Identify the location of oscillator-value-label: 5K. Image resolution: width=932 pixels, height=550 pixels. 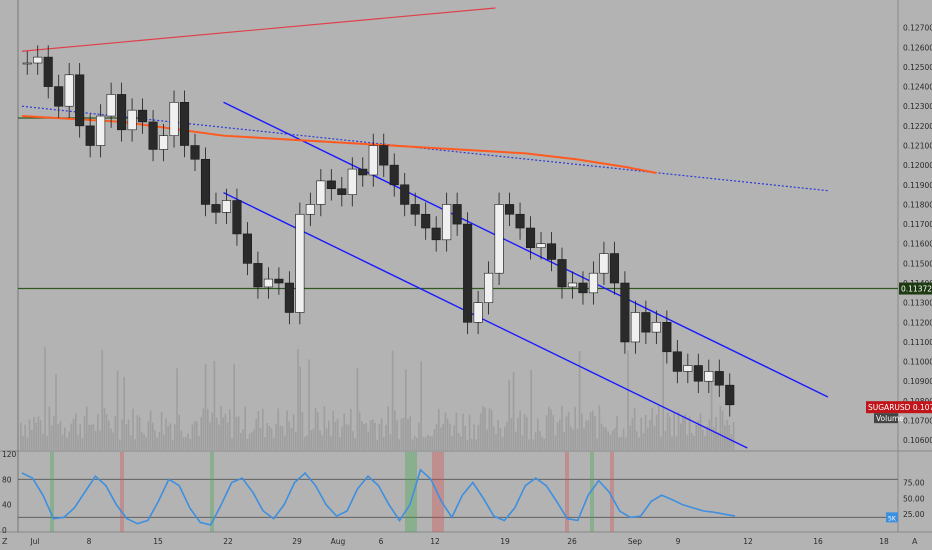
(892, 518).